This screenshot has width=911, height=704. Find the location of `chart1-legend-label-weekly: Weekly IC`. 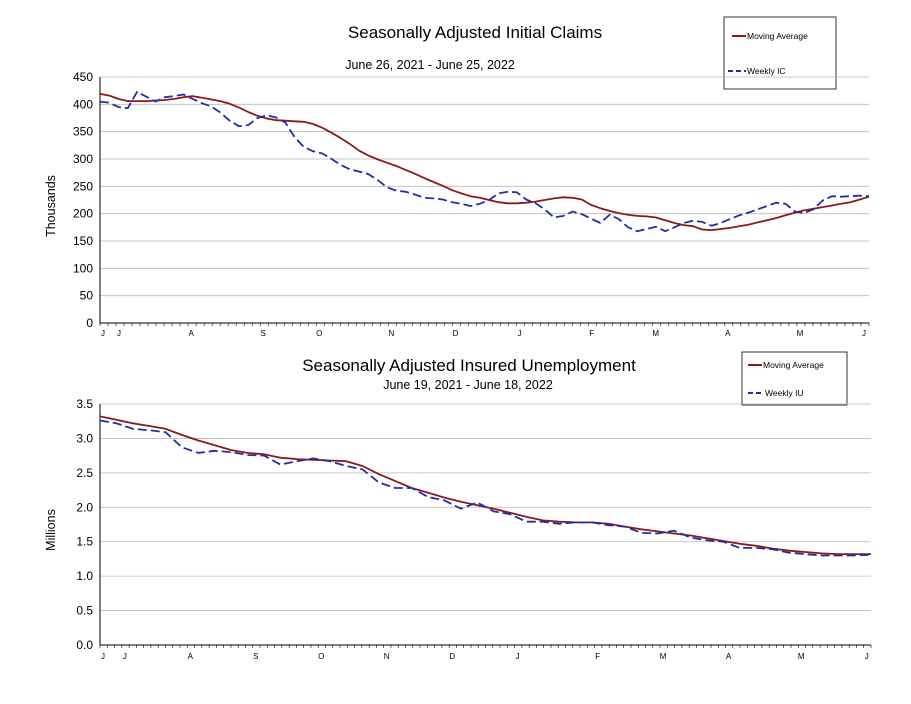

chart1-legend-label-weekly: Weekly IC is located at coordinates (766, 71).